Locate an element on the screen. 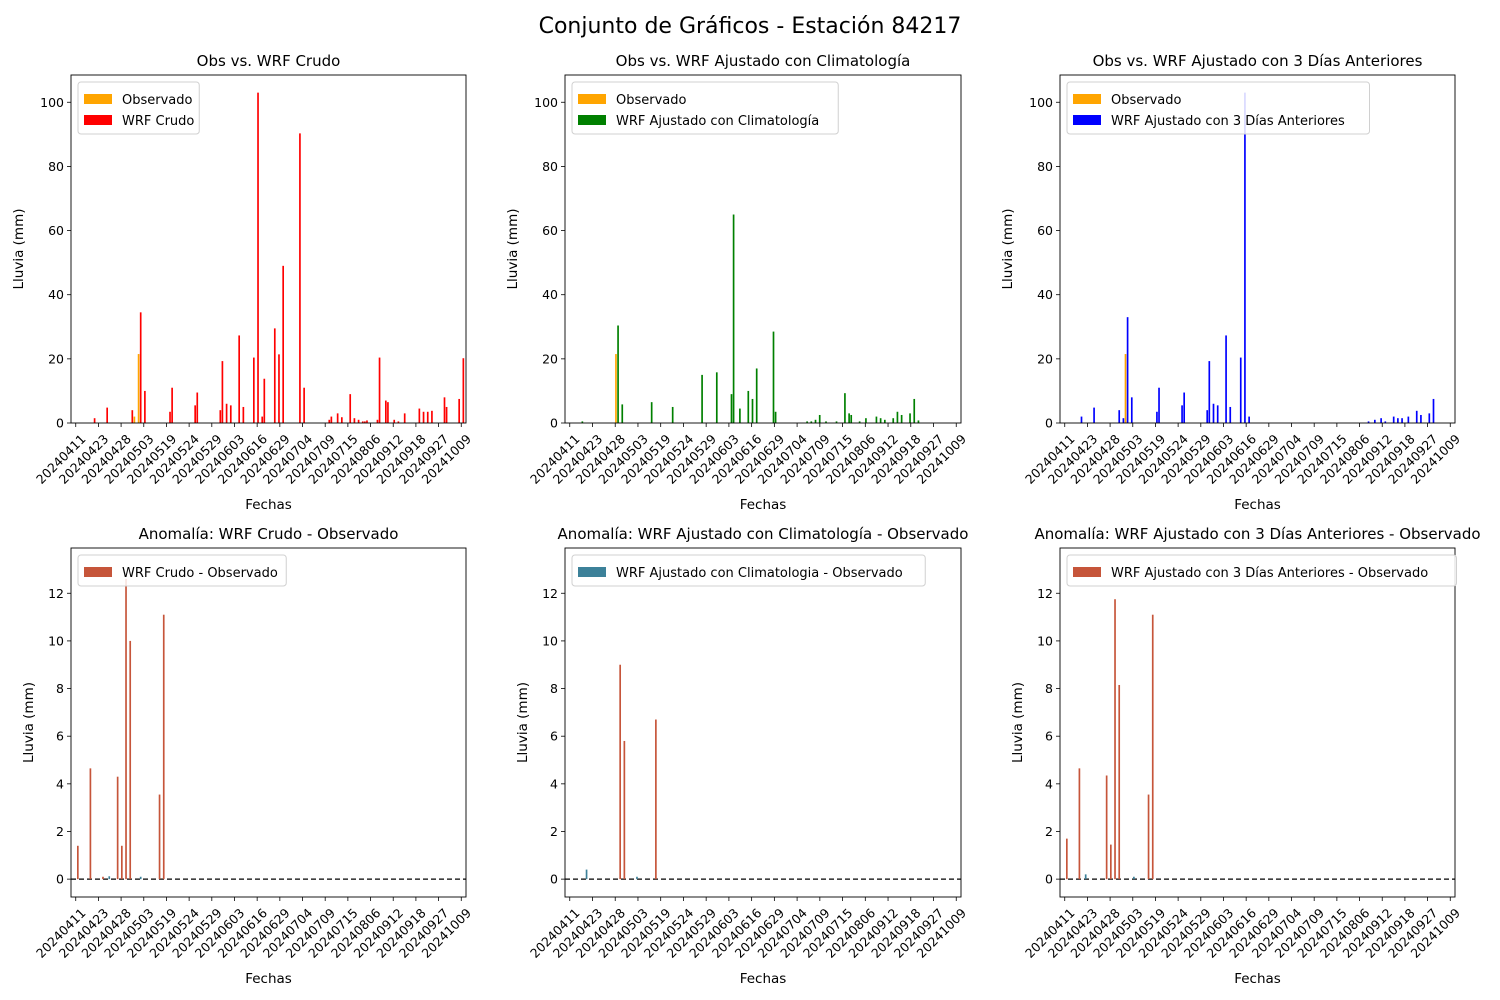 Image resolution: width=1500 pixels, height=1000 pixels. y-tick-label: 4 is located at coordinates (554, 783).